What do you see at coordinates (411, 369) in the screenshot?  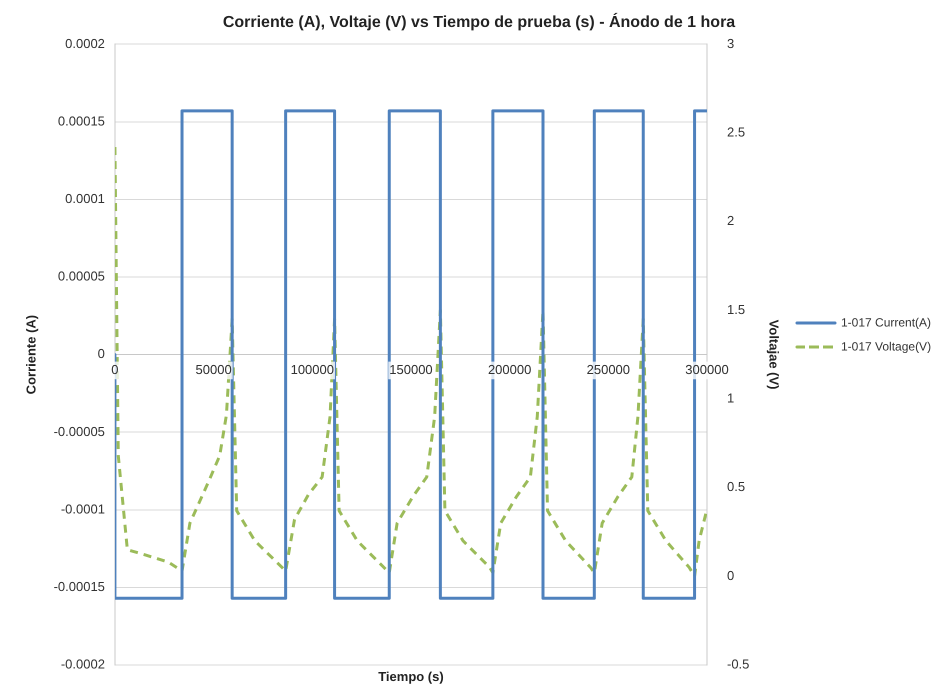 I see `x-tick-label: 150000` at bounding box center [411, 369].